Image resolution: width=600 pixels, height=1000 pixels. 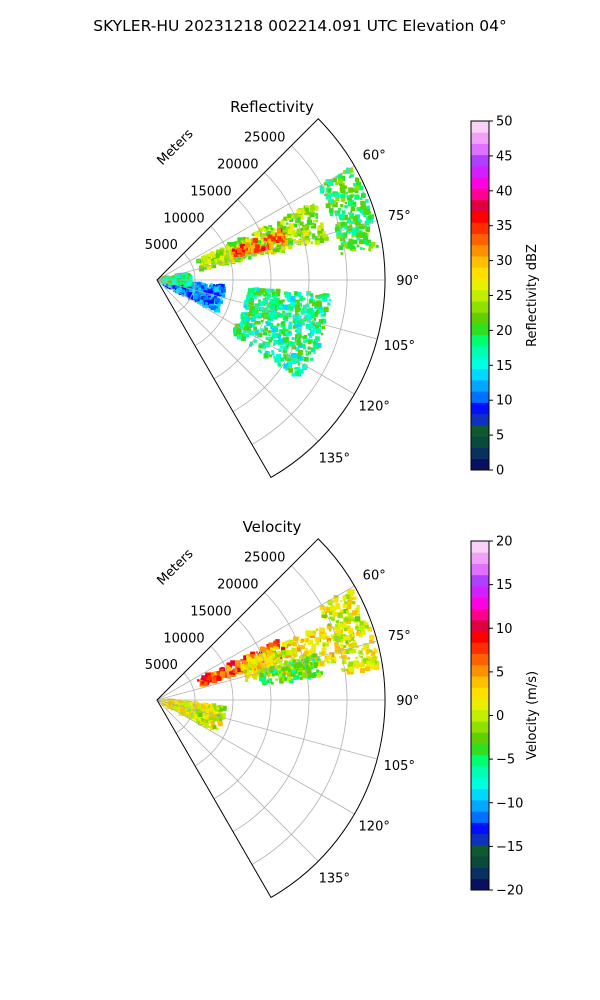 I want to click on range-tick-label: 15000, so click(x=210, y=191).